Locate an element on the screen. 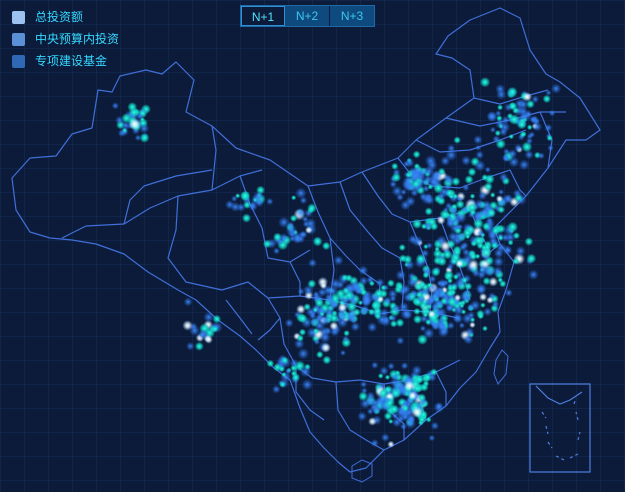 Image resolution: width=625 pixels, height=492 pixels. period-toggle: N+1 N+2 N+3 is located at coordinates (307, 16).